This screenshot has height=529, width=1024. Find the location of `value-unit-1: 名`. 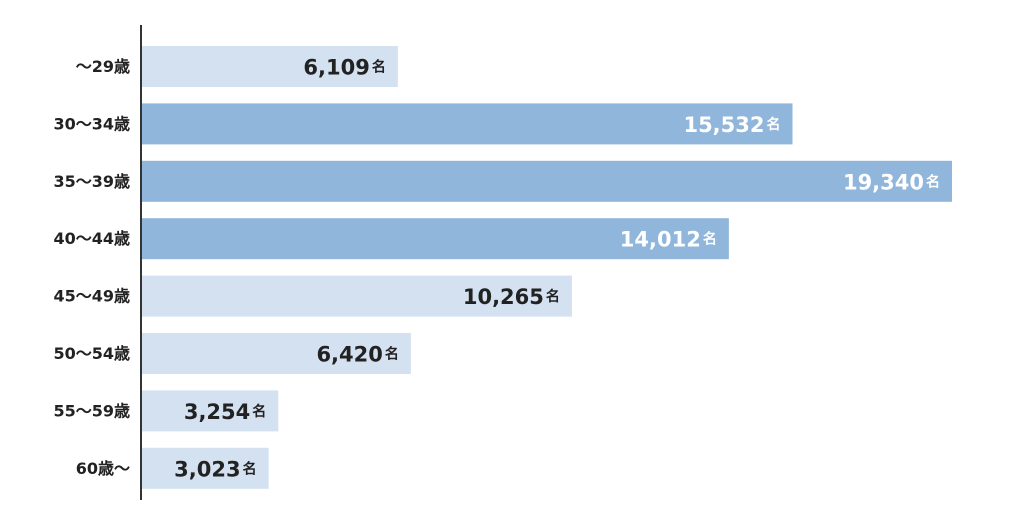

value-unit-1: 名 is located at coordinates (774, 124).